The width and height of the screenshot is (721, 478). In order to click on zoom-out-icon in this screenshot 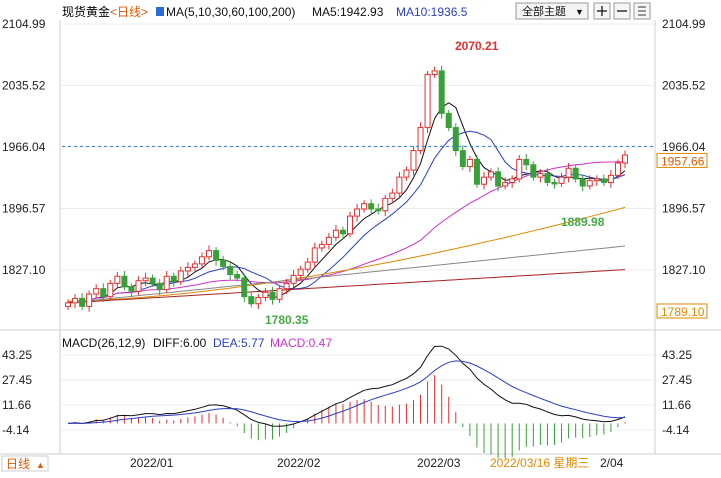, I will do `click(622, 11)`.